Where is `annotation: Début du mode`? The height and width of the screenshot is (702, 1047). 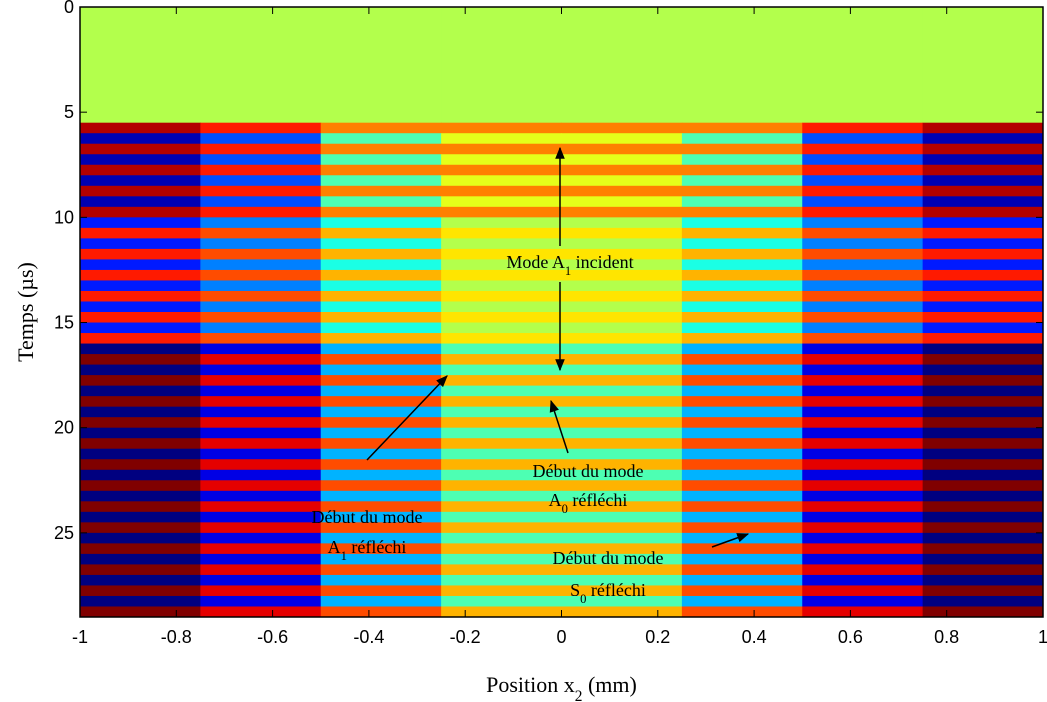 annotation: Début du mode is located at coordinates (608, 558).